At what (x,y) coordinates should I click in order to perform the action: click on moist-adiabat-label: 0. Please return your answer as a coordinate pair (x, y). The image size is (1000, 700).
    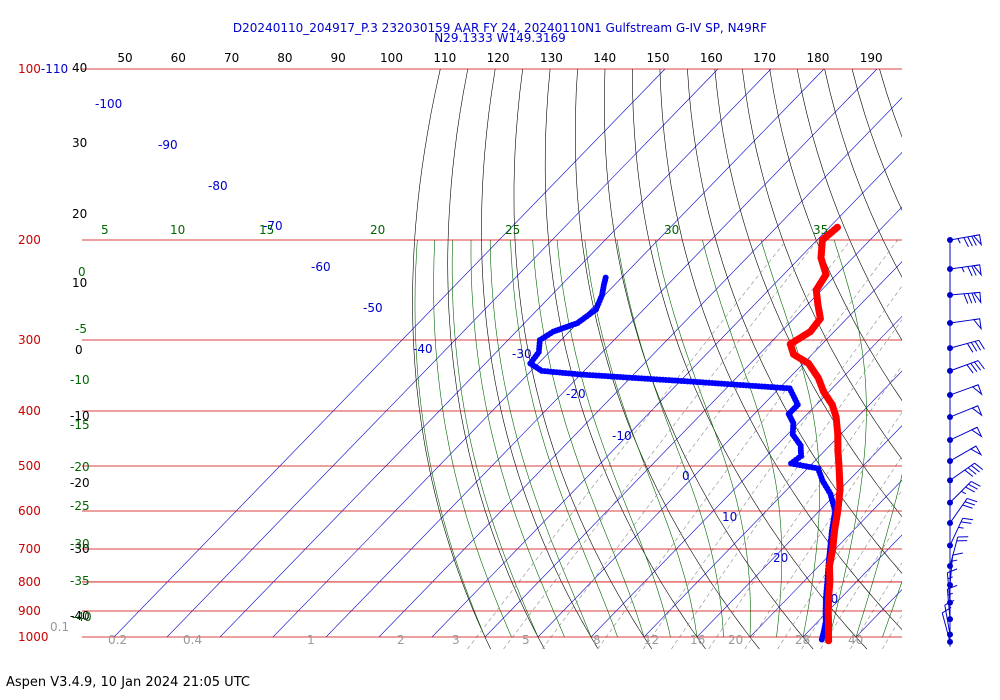
    Looking at the image, I should click on (82, 272).